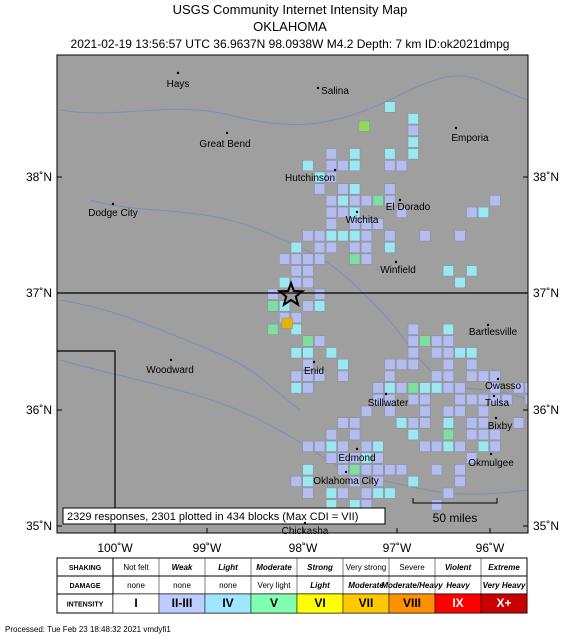 This screenshot has width=581, height=639. What do you see at coordinates (291, 294) in the screenshot?
I see `epicenter` at bounding box center [291, 294].